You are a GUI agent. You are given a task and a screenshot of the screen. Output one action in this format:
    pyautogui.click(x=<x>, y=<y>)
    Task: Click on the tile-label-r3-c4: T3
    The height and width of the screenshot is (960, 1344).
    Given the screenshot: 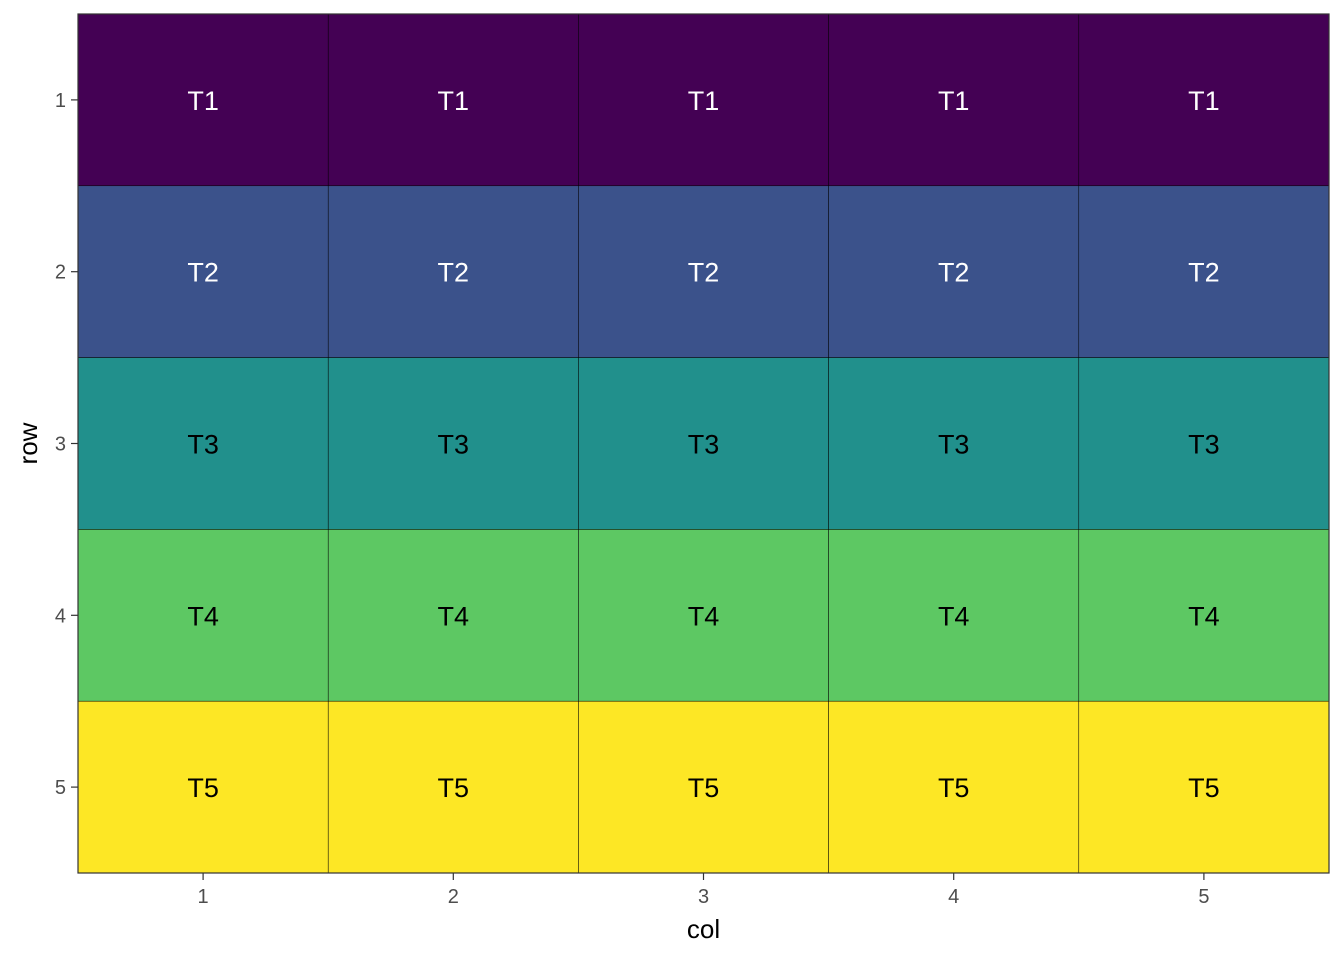 What is the action you would take?
    pyautogui.click(x=954, y=445)
    